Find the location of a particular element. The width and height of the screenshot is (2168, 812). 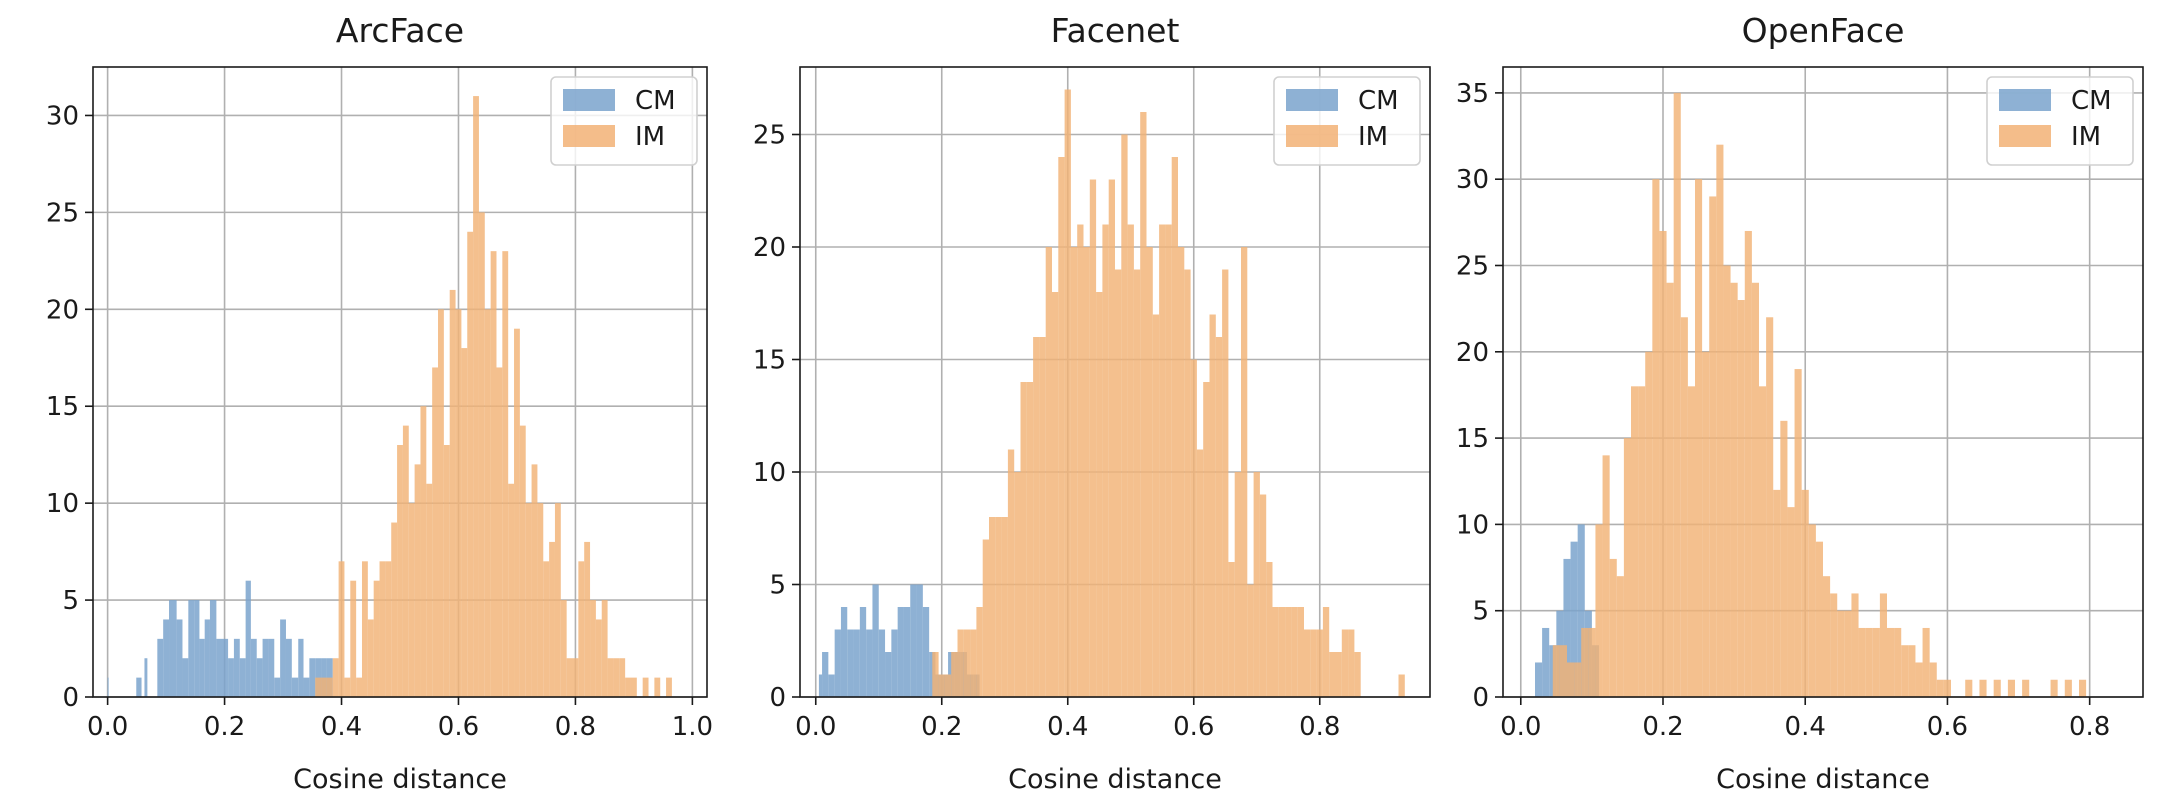

chart-title: Facenet is located at coordinates (1115, 30).